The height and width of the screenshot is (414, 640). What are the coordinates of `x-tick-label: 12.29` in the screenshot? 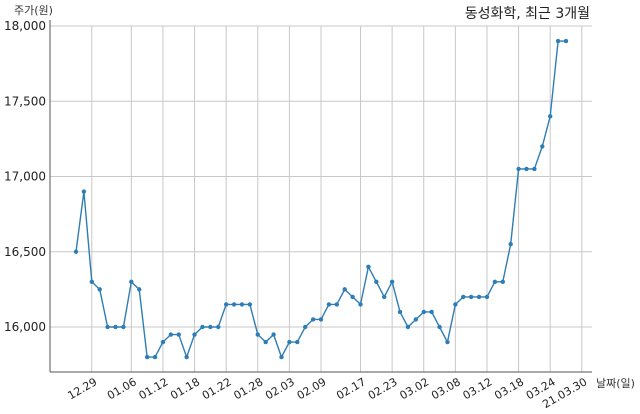 It's located at (83, 388).